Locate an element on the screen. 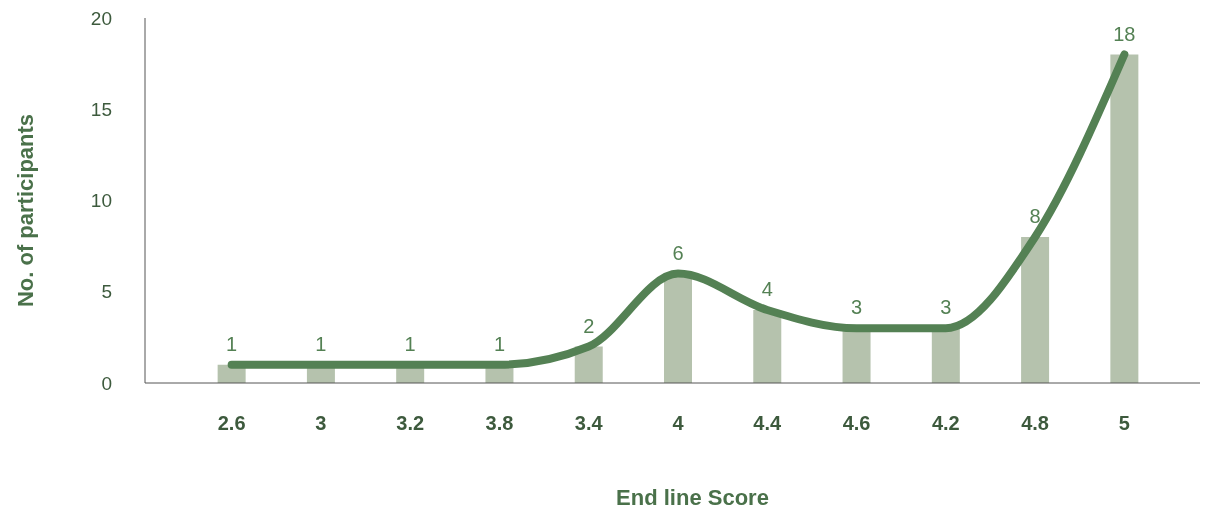  x-tick-label: 3.2 is located at coordinates (410, 423).